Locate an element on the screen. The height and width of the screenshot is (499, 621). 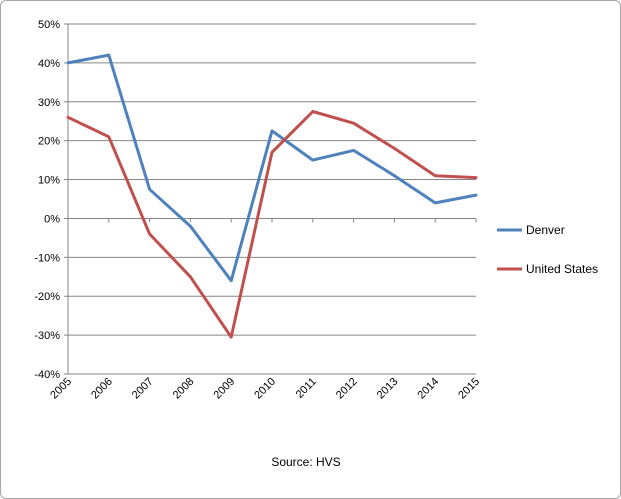
x-tick-label: 2006 is located at coordinates (102, 389).